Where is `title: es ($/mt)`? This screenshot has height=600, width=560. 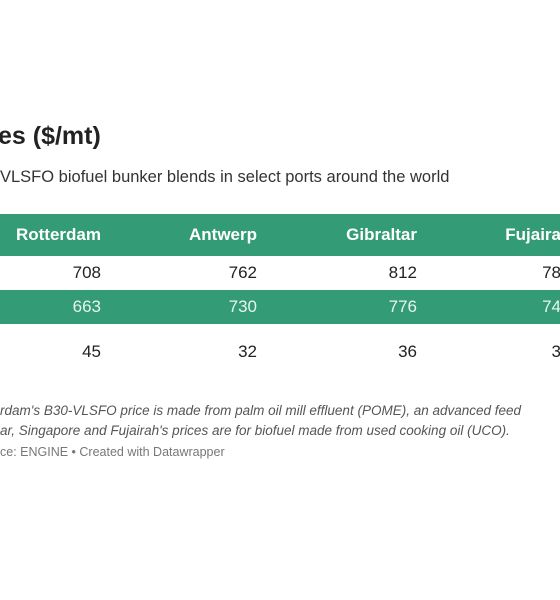 title: es ($/mt) is located at coordinates (50, 136).